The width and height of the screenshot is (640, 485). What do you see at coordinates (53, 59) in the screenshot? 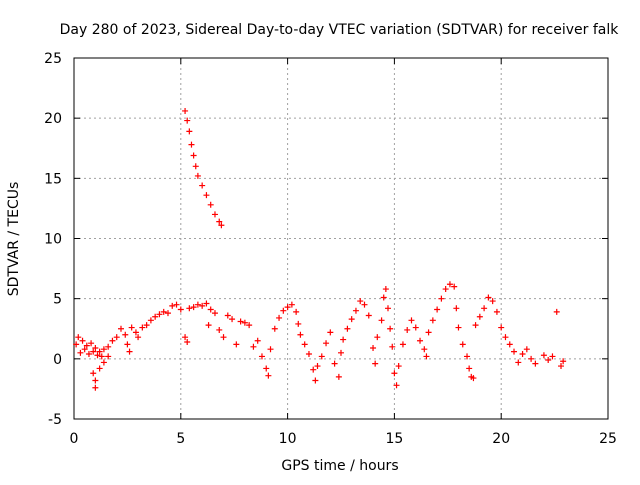
I see `y-tick-label: 25` at bounding box center [53, 59].